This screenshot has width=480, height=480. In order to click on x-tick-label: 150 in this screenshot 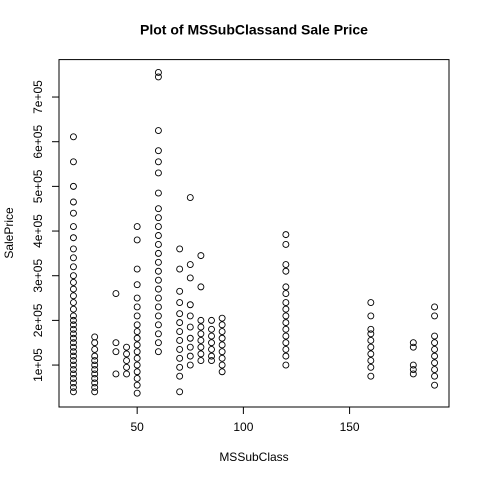, I will do `click(350, 427)`.